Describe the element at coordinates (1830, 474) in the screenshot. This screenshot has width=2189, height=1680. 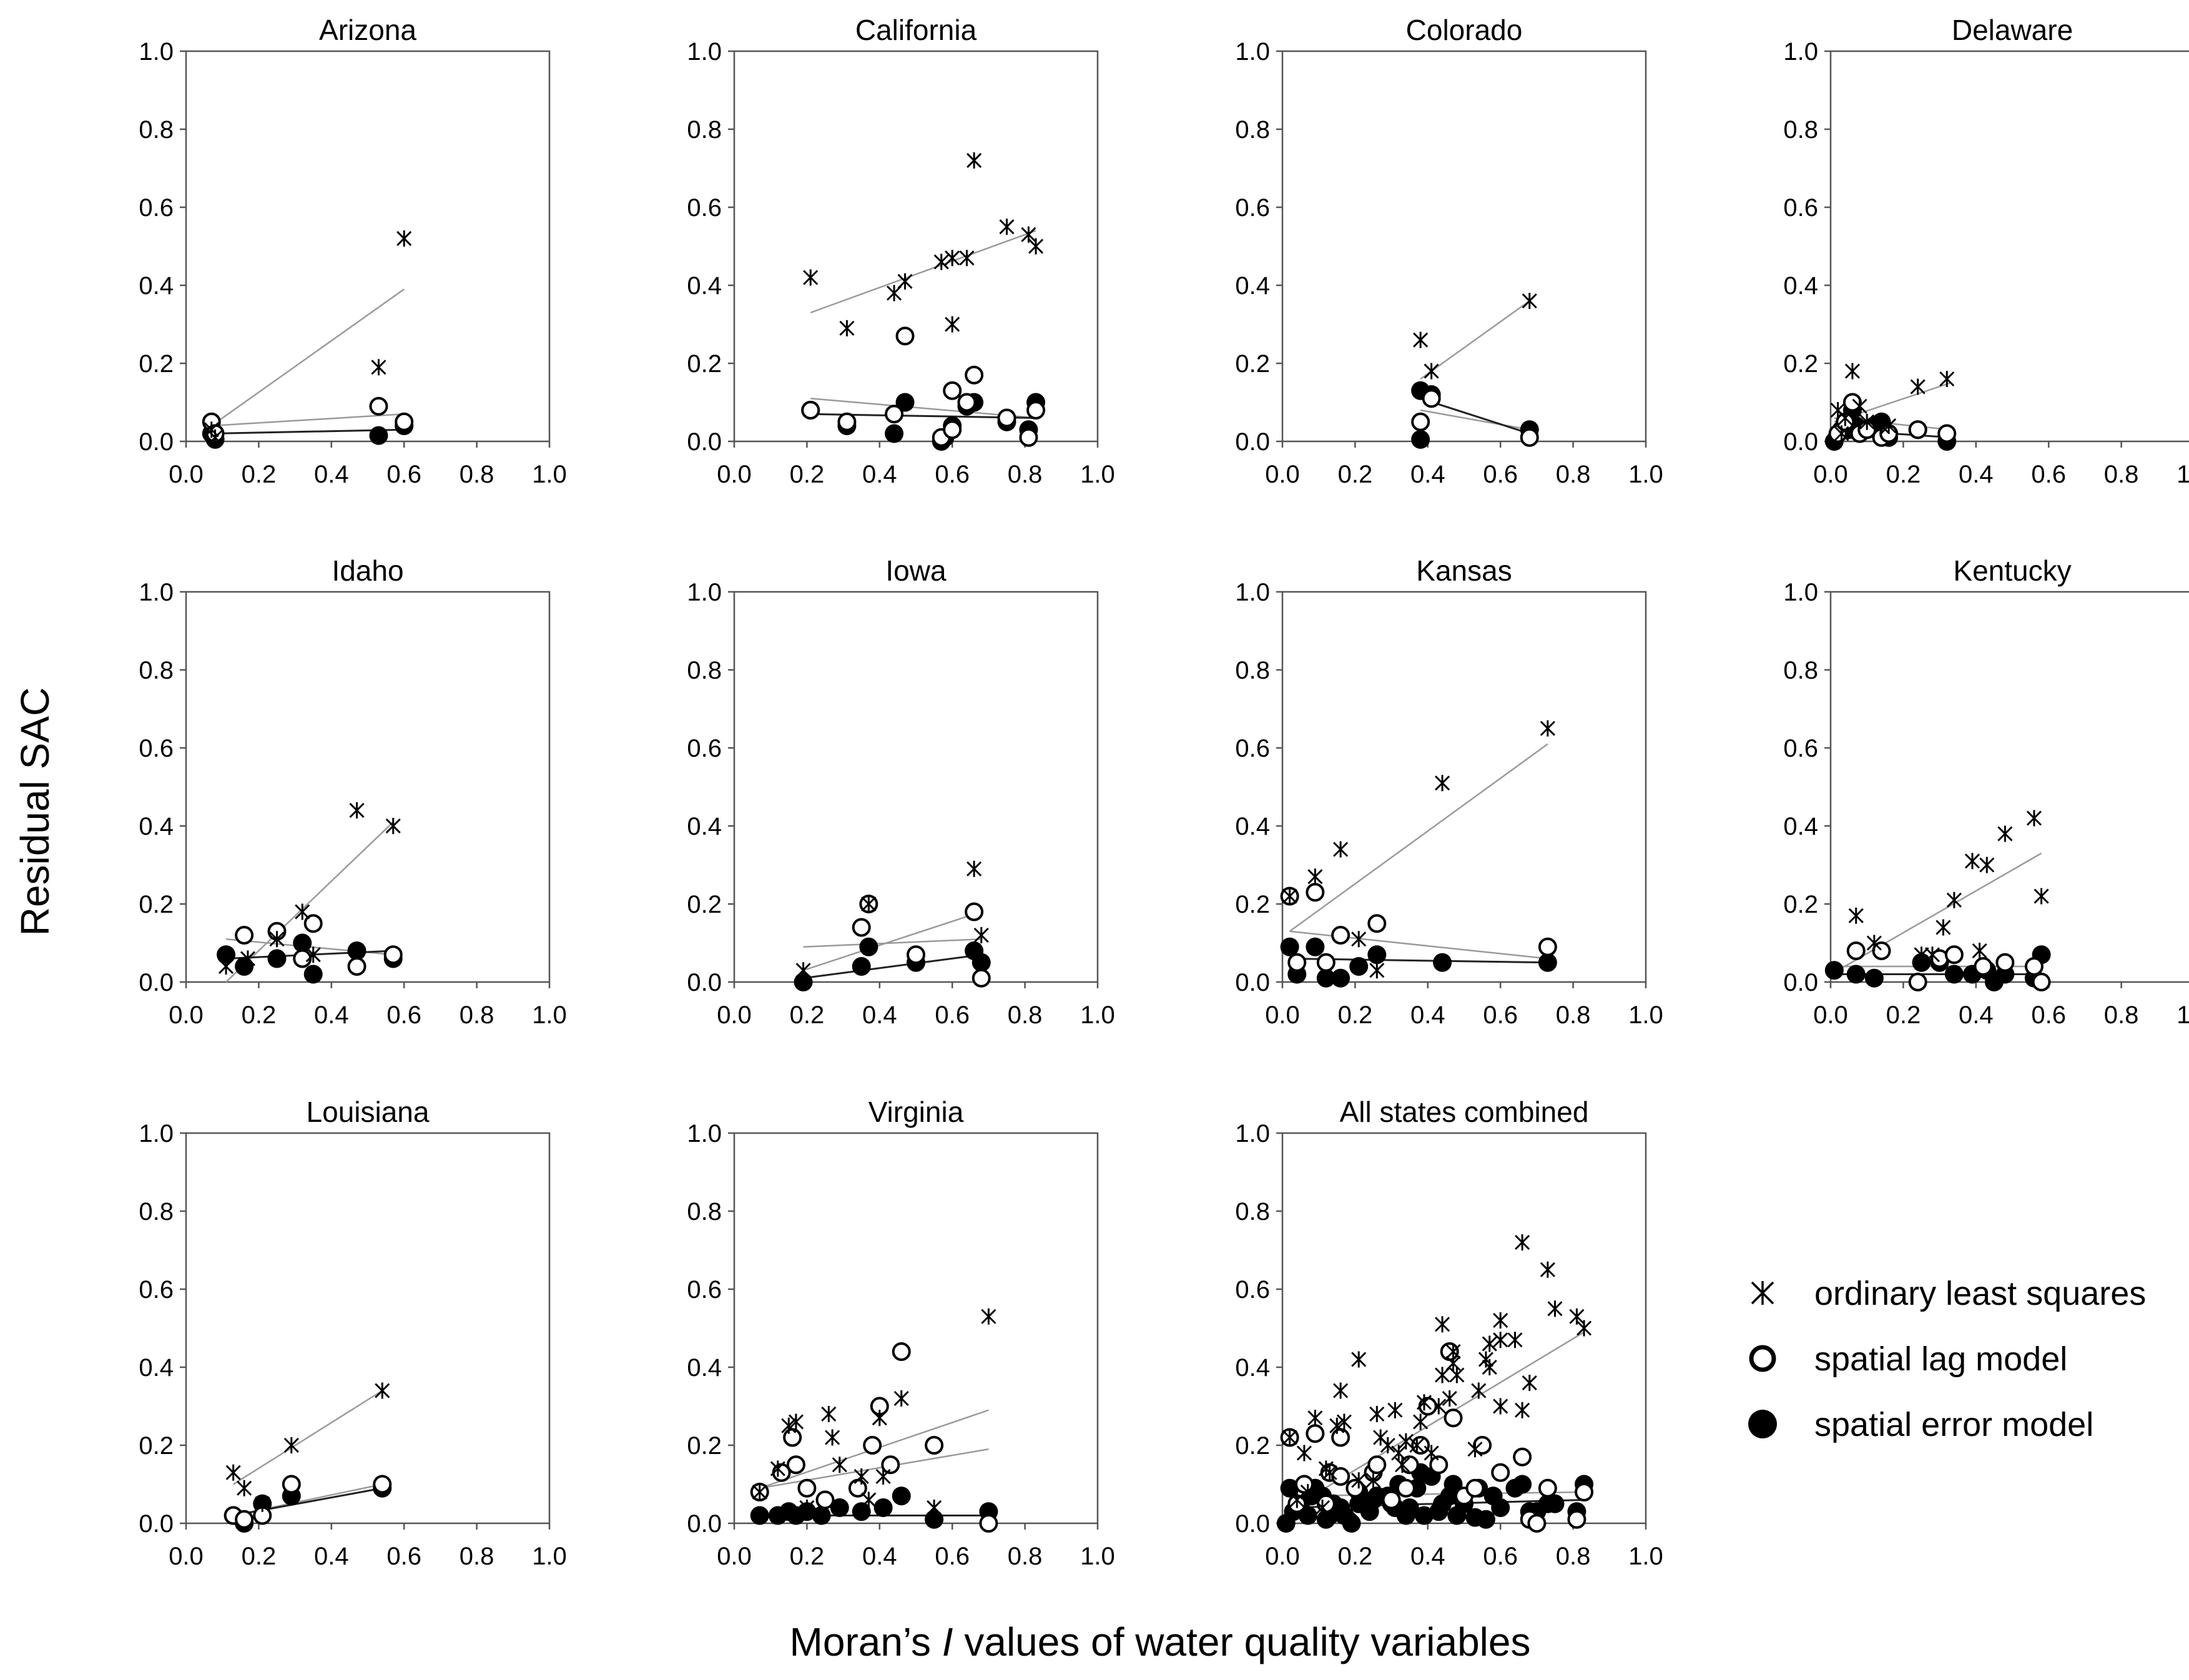
I see `x-tick-label: 0.0` at that location.